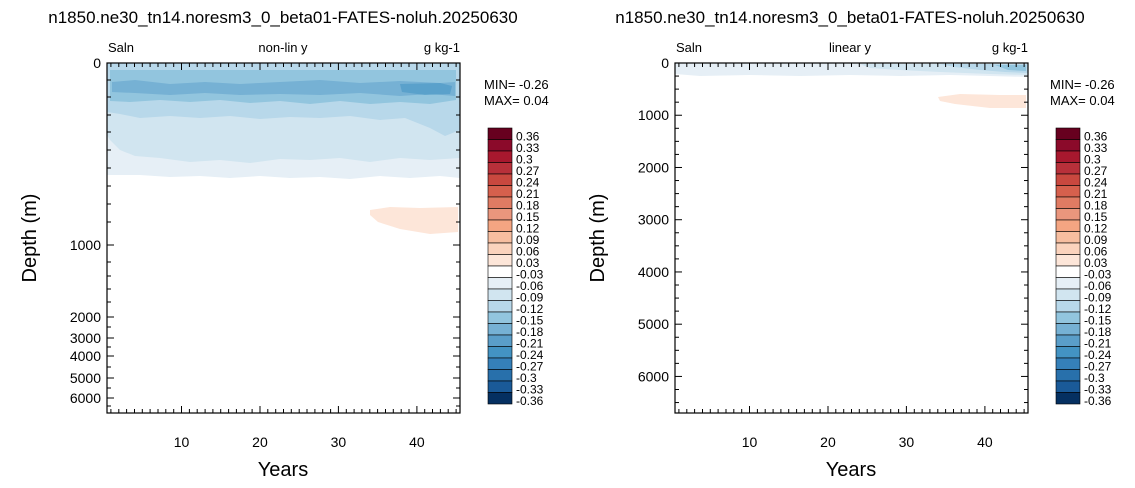  What do you see at coordinates (85, 398) in the screenshot?
I see `left-y-tick-label: 6000` at bounding box center [85, 398].